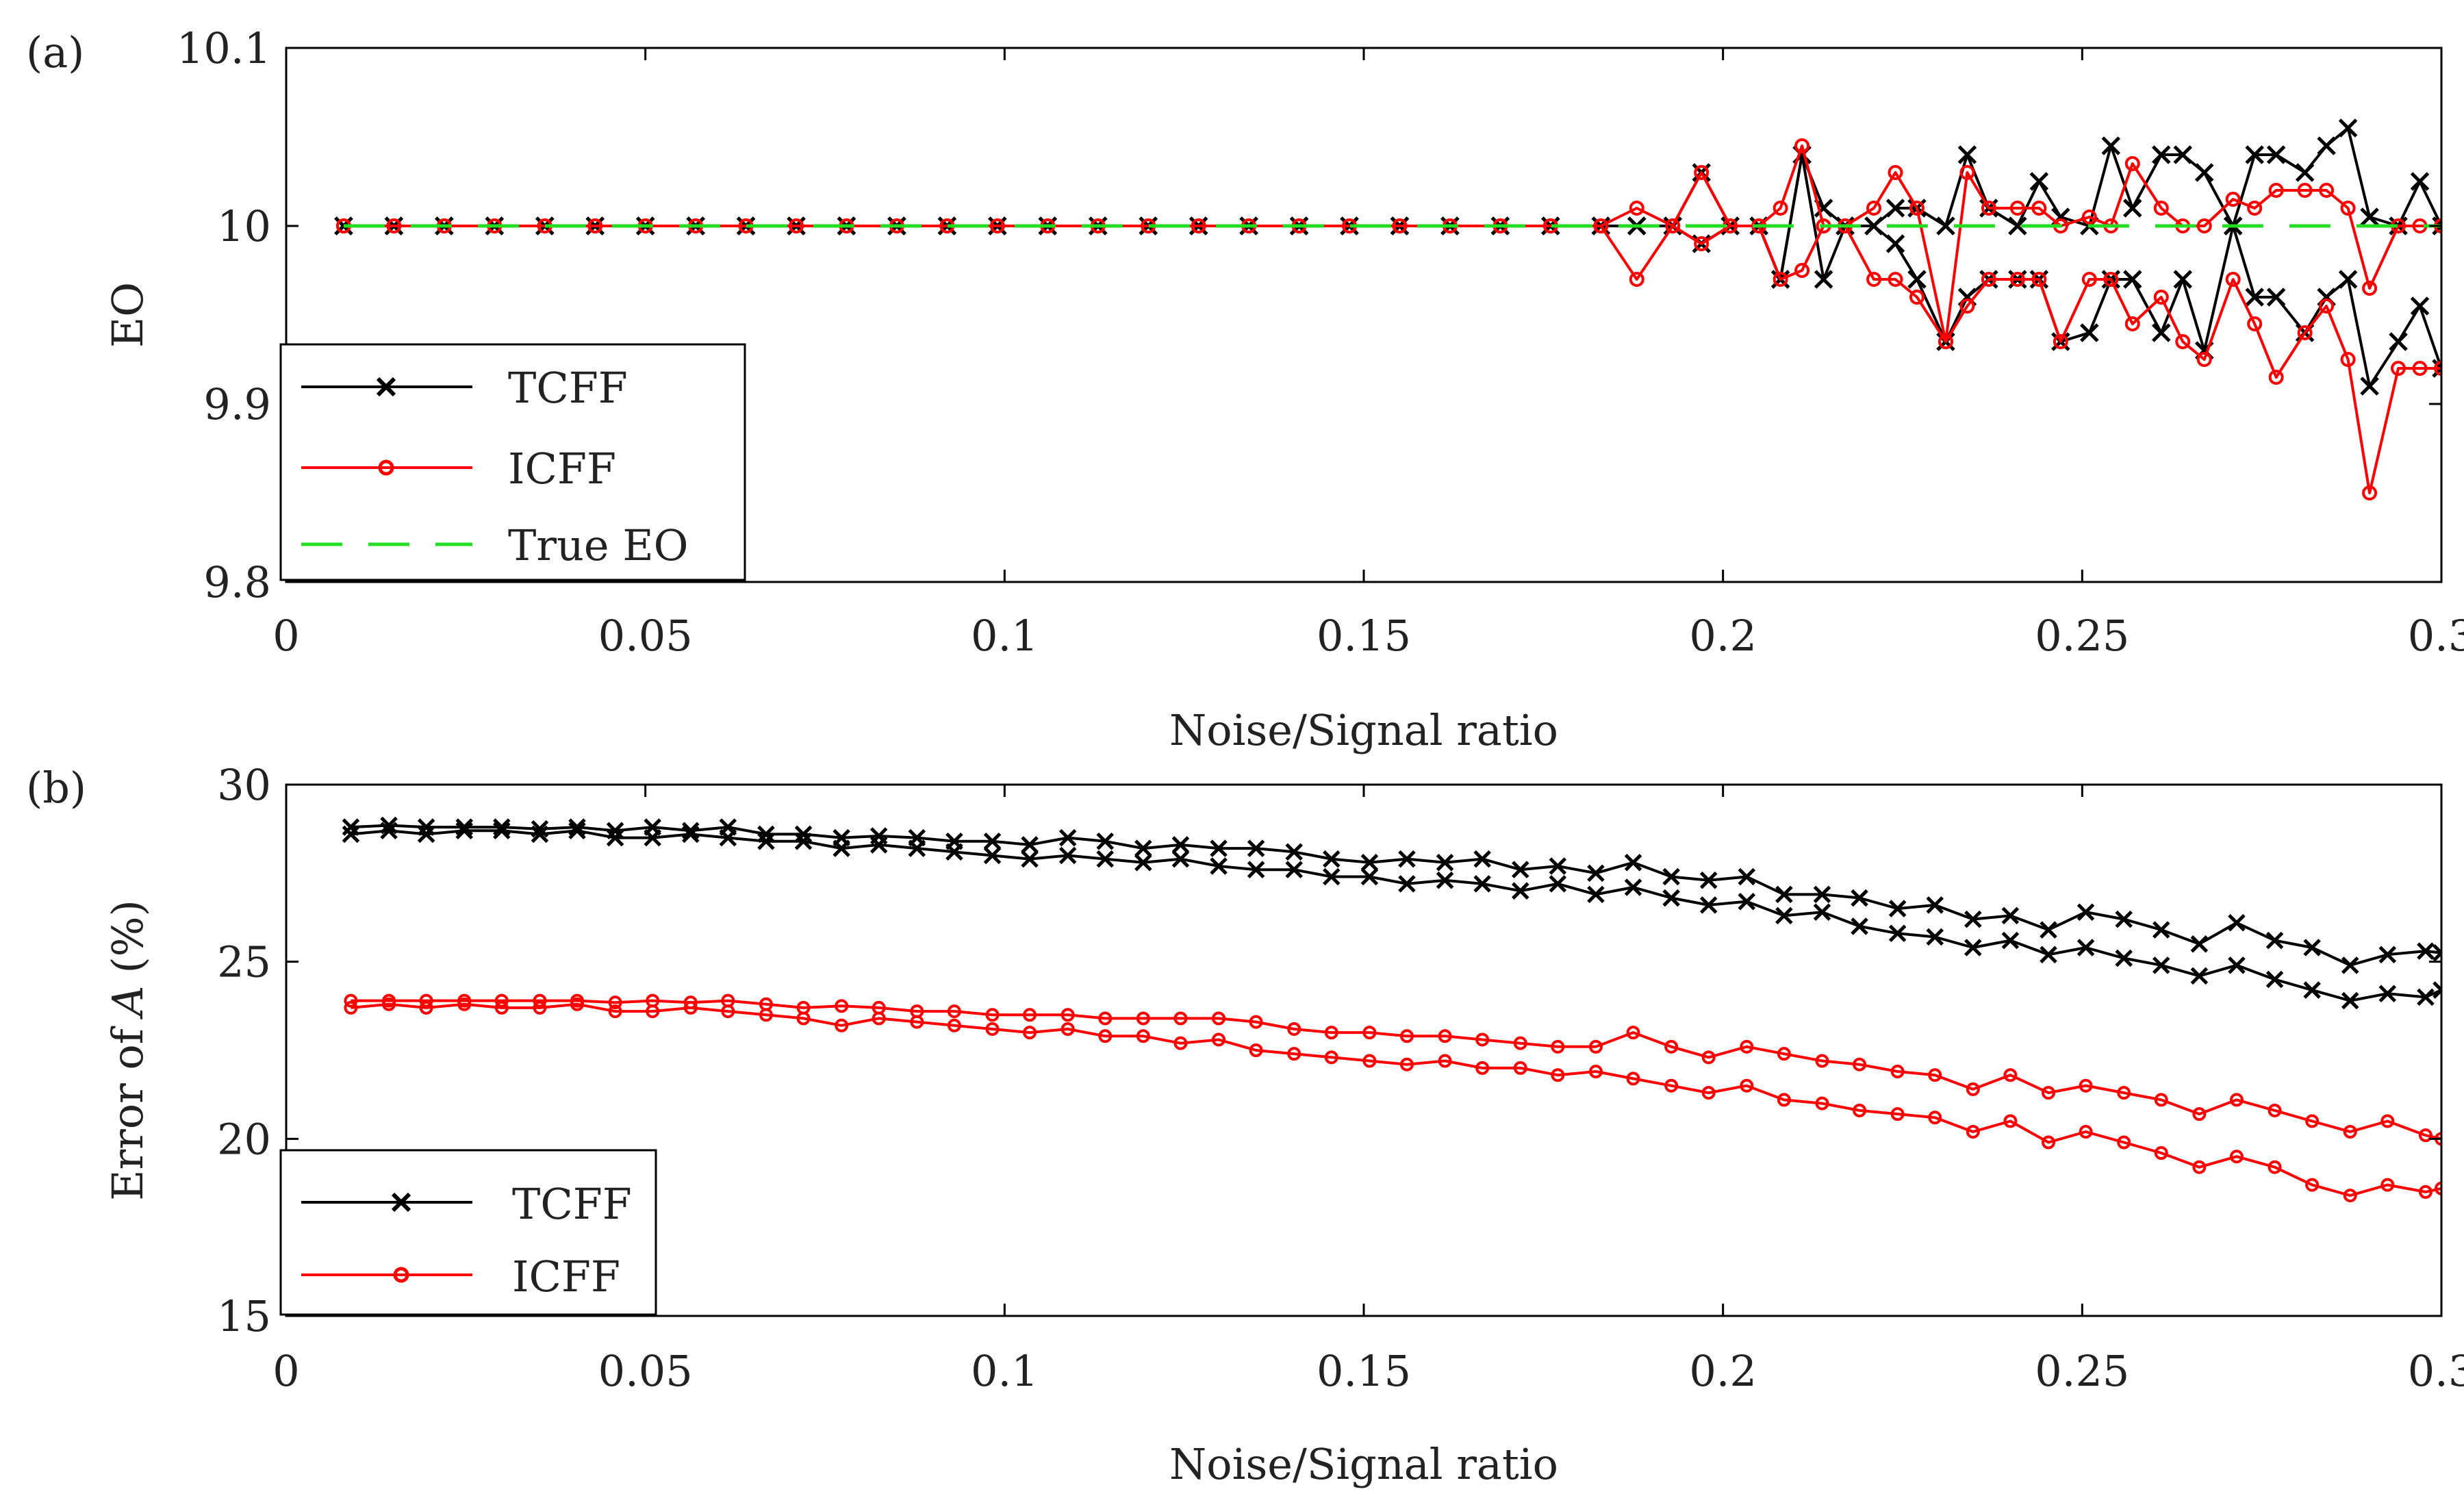  I want to click on x-tick-label: 0.2, so click(1723, 1371).